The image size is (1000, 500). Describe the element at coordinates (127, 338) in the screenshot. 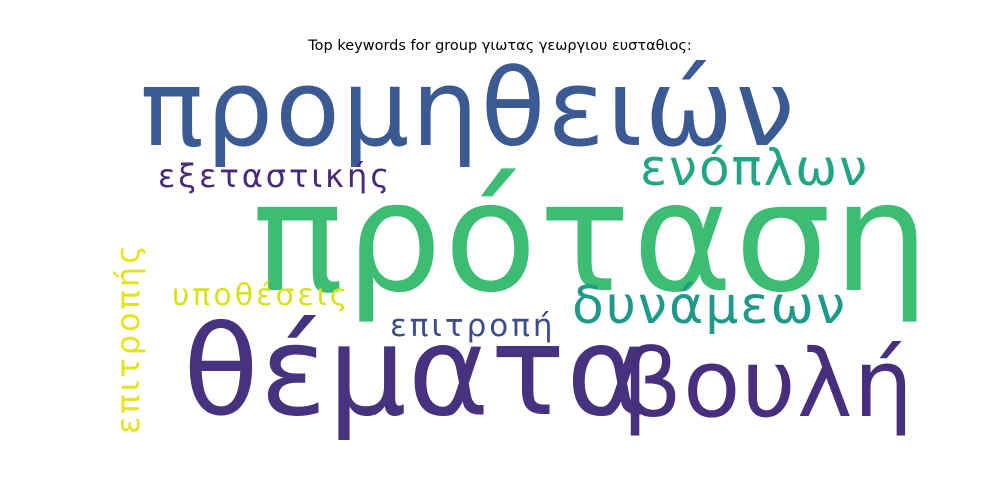

I see `word-epitropis: επιτροπής` at that location.